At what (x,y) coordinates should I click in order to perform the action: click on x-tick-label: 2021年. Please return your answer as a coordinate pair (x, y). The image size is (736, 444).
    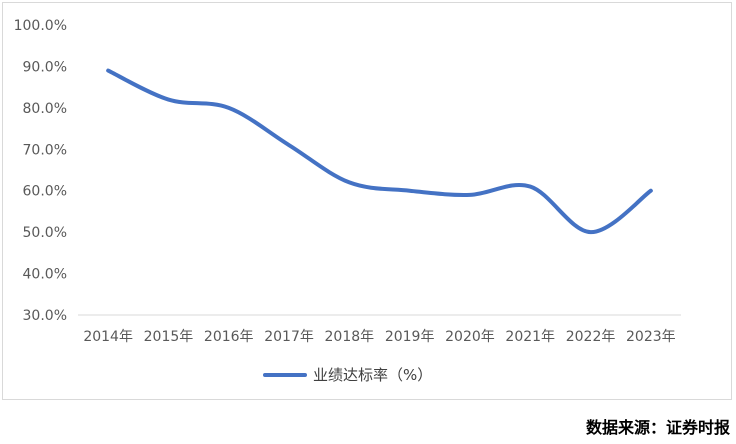
    Looking at the image, I should click on (530, 337).